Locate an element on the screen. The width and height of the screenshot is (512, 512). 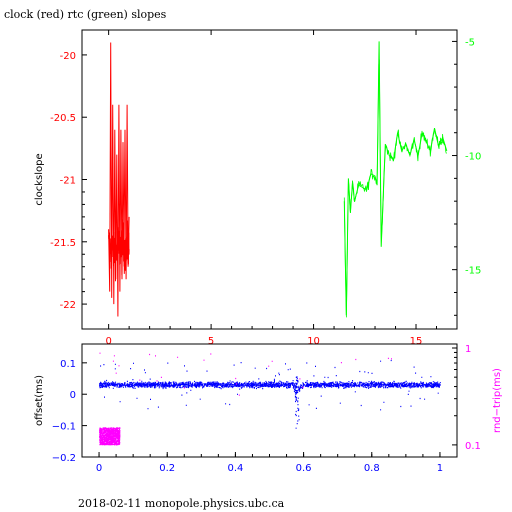
top-x-tick-label: 5 is located at coordinates (211, 341).